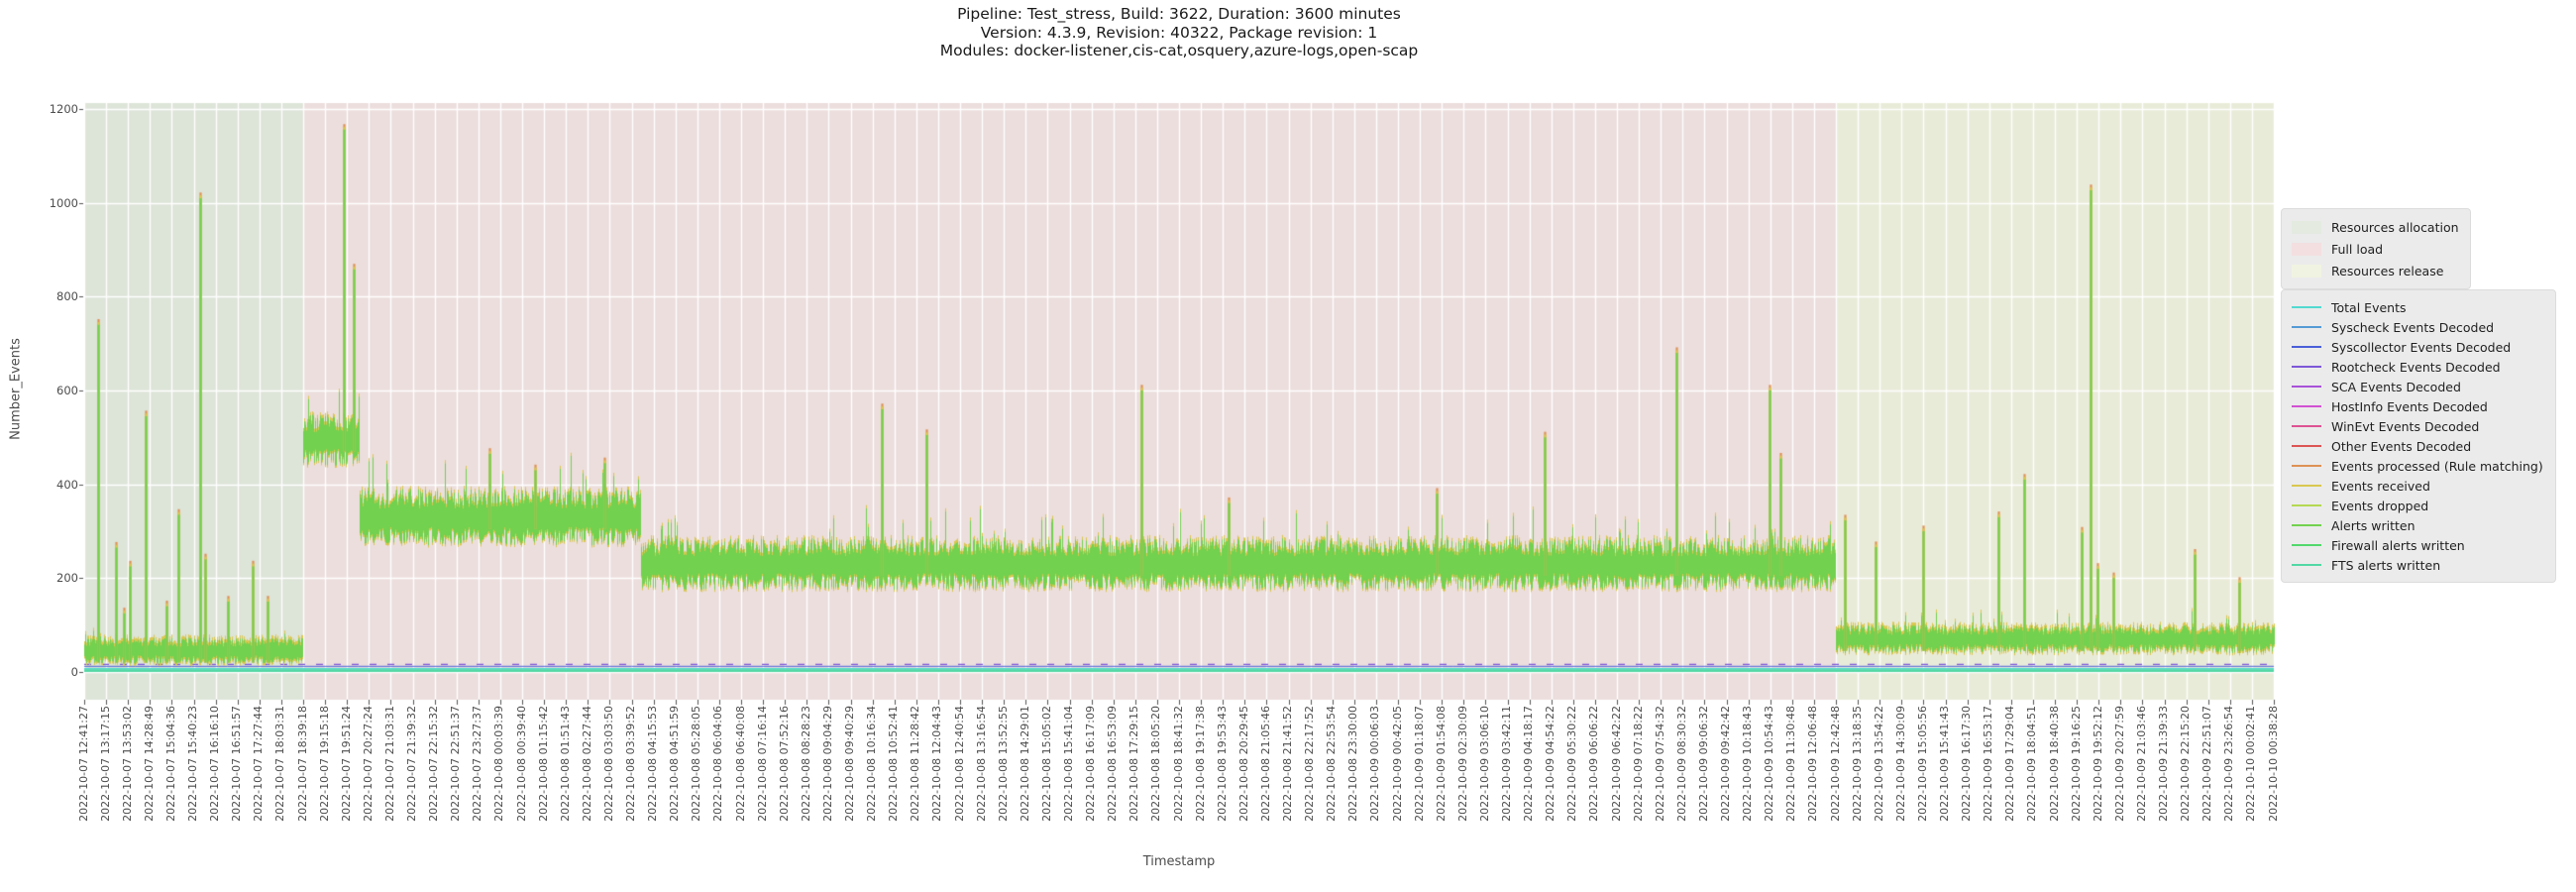 The height and width of the screenshot is (892, 2576). Describe the element at coordinates (368, 764) in the screenshot. I see `x-tick-label: 2022-10-07 20:27:24` at that location.